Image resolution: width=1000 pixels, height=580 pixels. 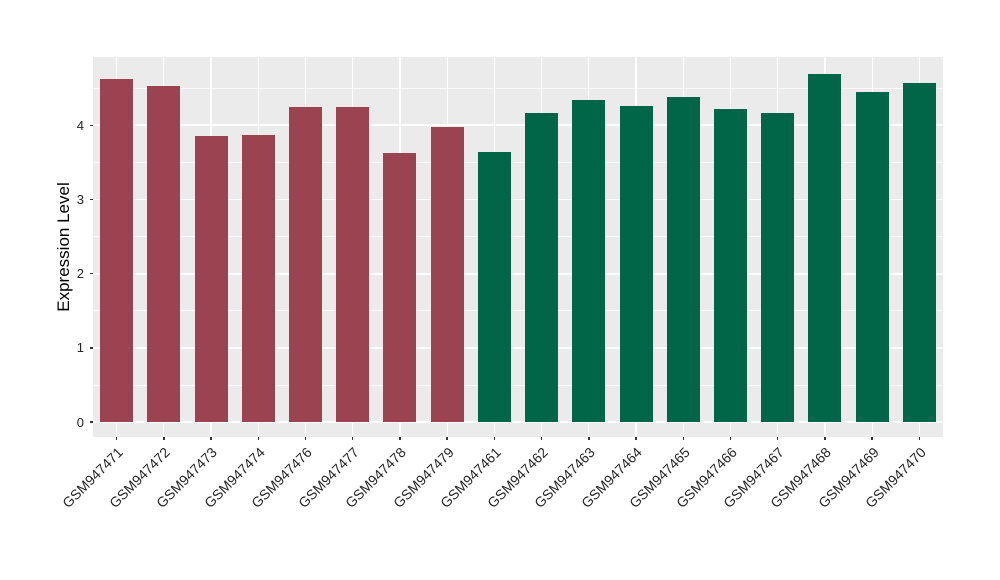 What do you see at coordinates (353, 264) in the screenshot?
I see `bar-GSM947477` at bounding box center [353, 264].